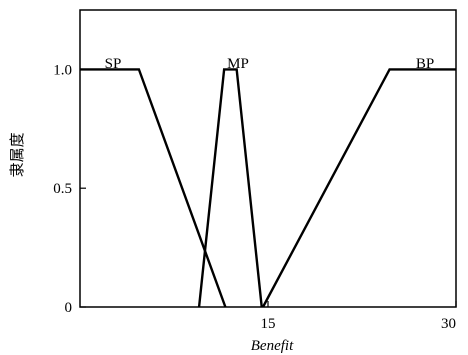  Describe the element at coordinates (272, 346) in the screenshot. I see `x-axis-label: Benefit` at that location.